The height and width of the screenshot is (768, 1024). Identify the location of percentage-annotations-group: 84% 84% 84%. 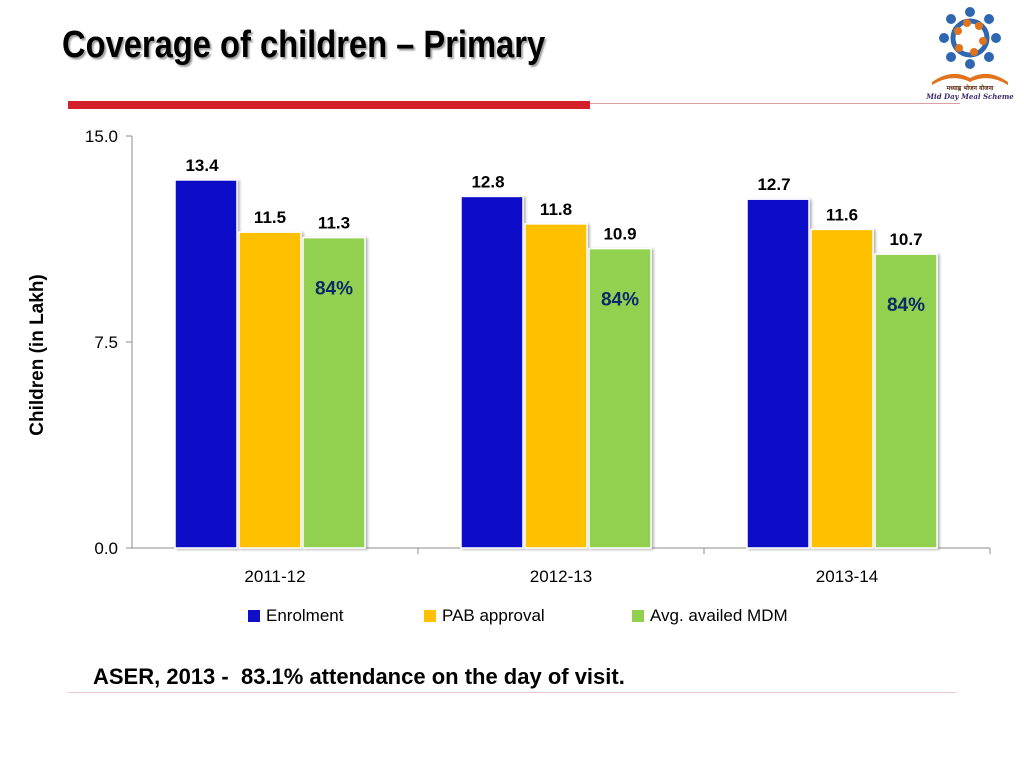
(620, 297).